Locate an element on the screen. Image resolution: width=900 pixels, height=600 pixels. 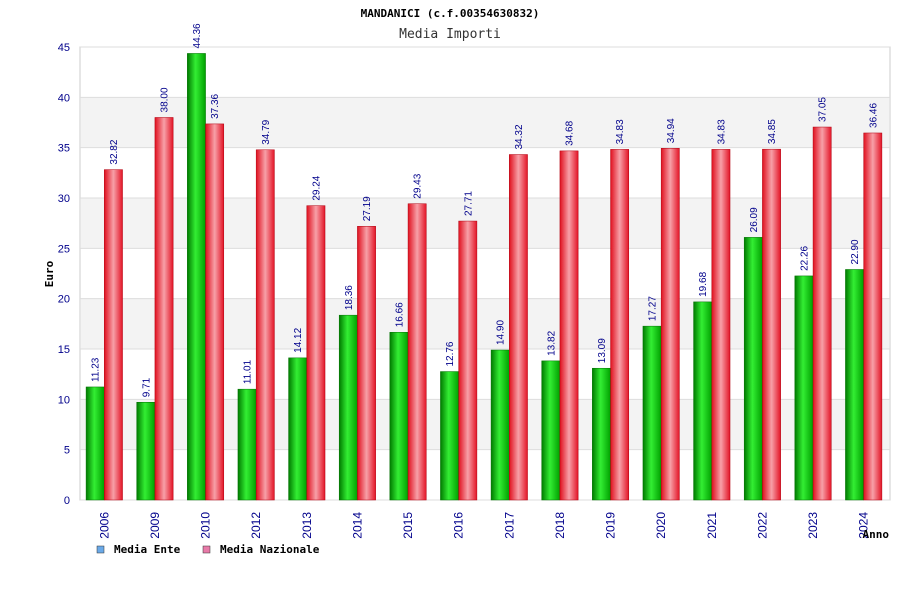
y-tick-label: 0 is located at coordinates (67, 501).